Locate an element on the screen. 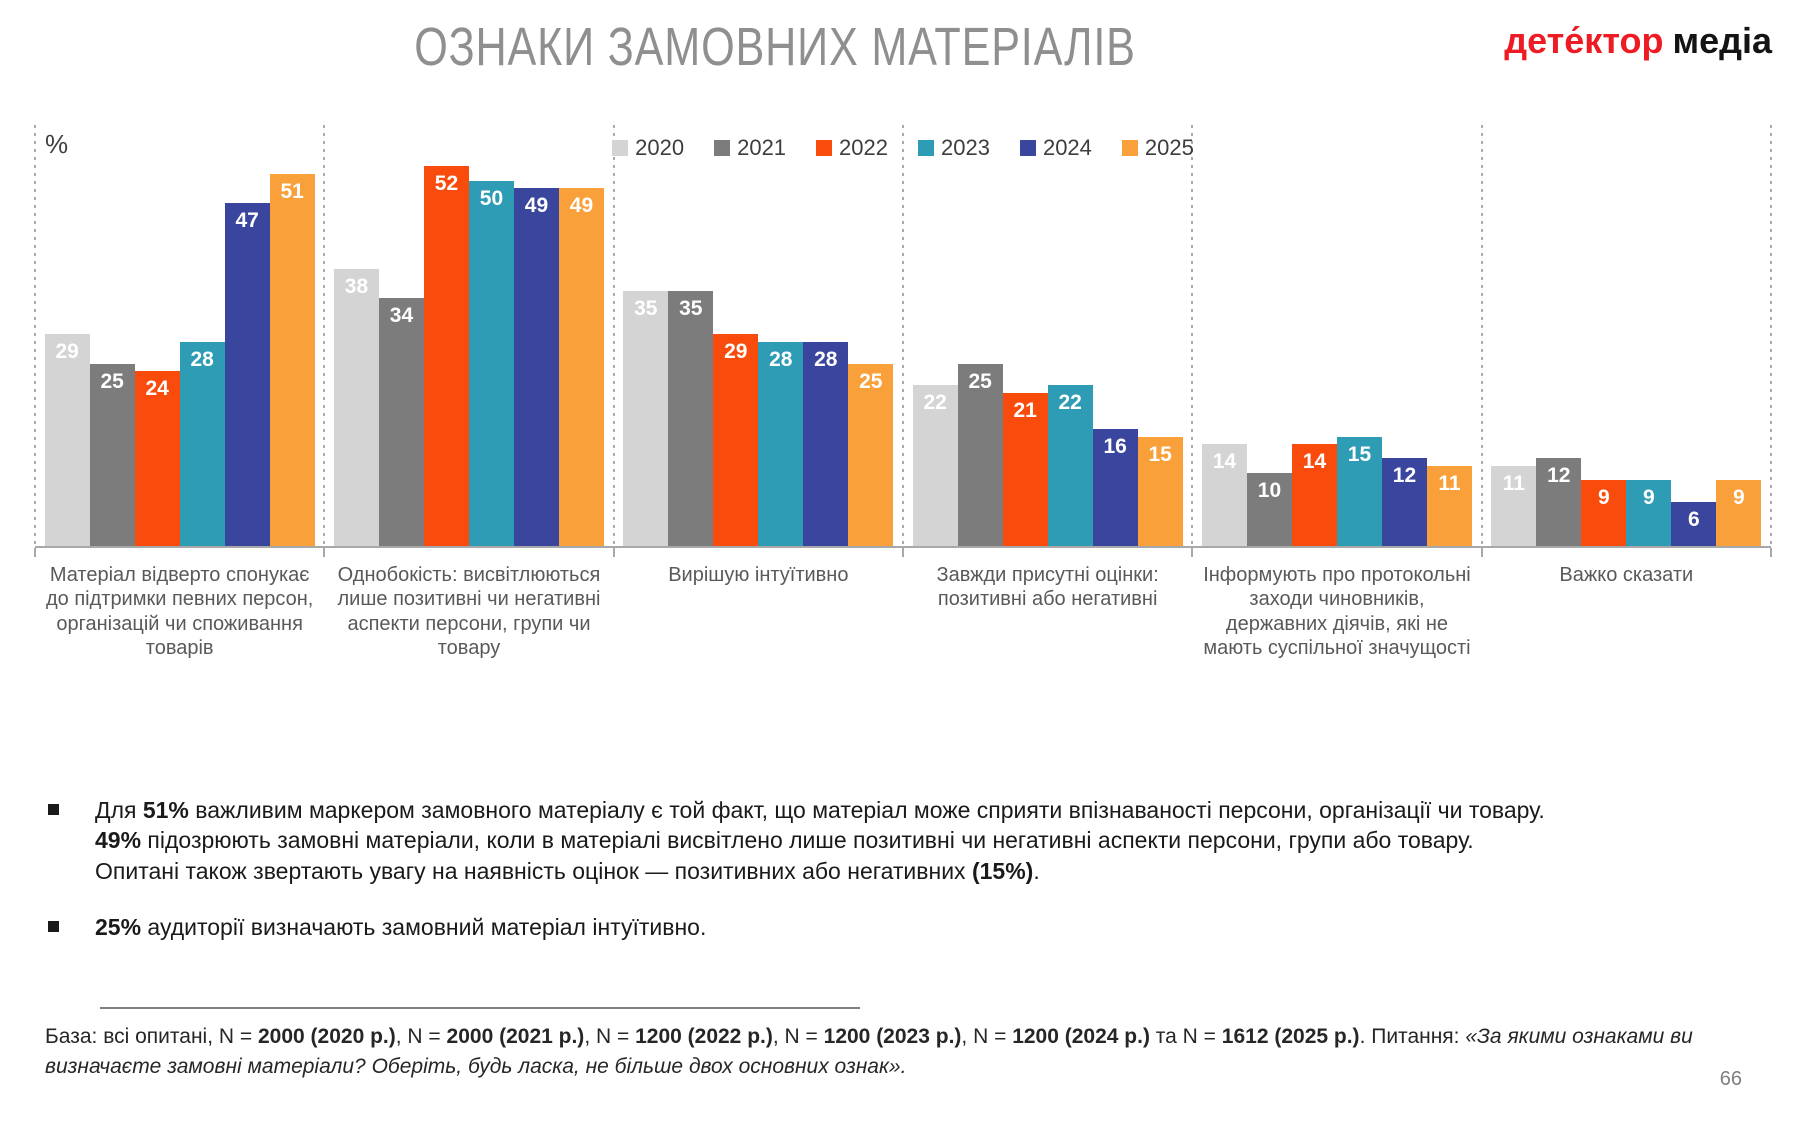  bar-value-label: 16 is located at coordinates (1115, 447).